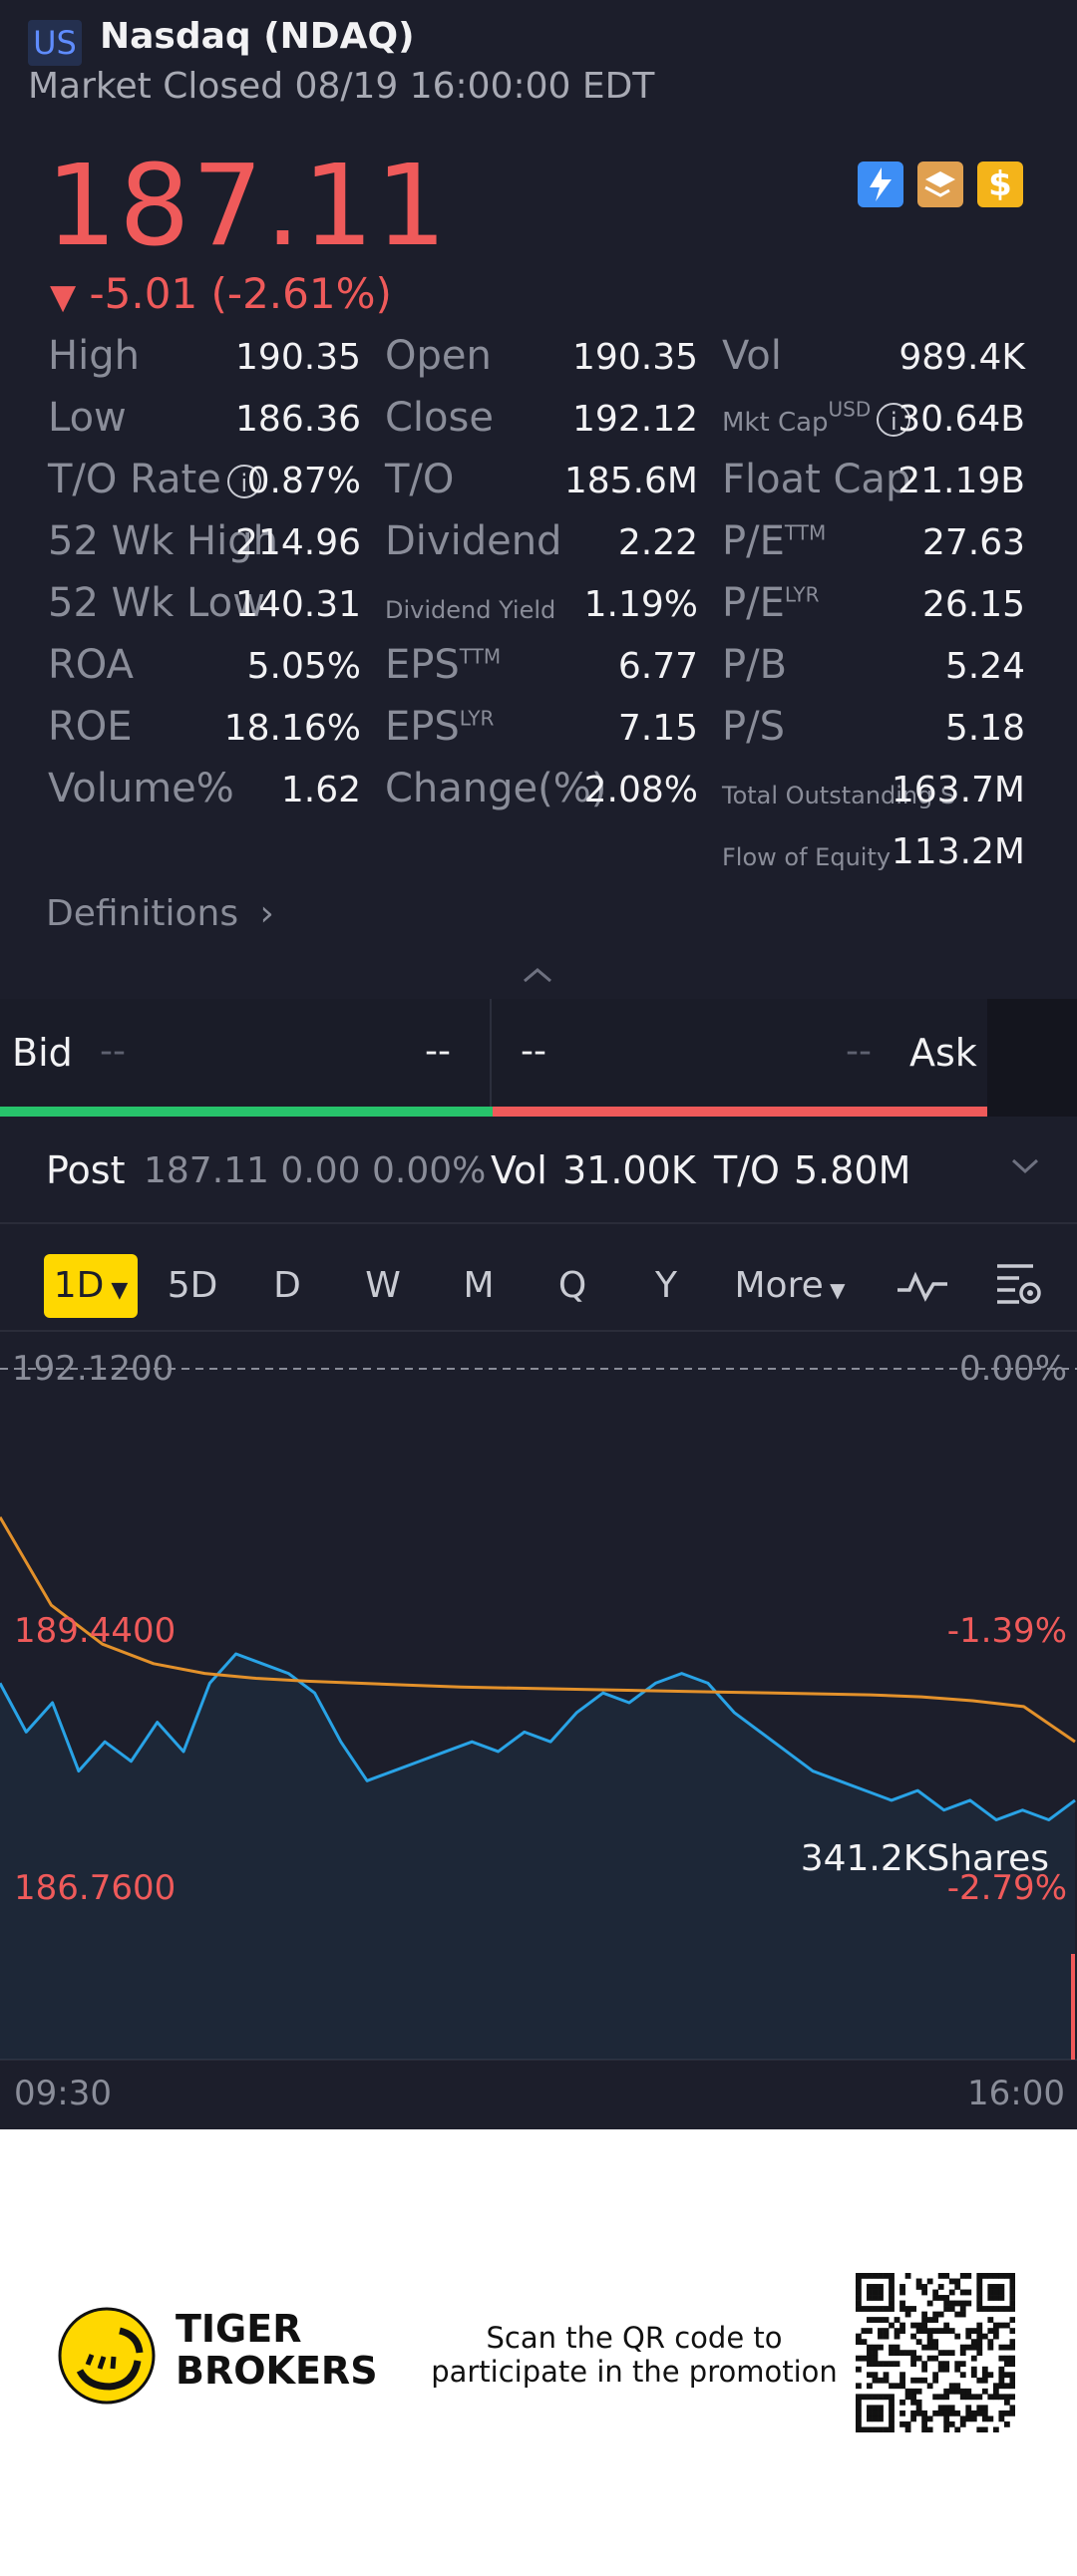 This screenshot has height=2576, width=1077. What do you see at coordinates (984, 666) in the screenshot?
I see `stat-value-col3-5: 5.24` at bounding box center [984, 666].